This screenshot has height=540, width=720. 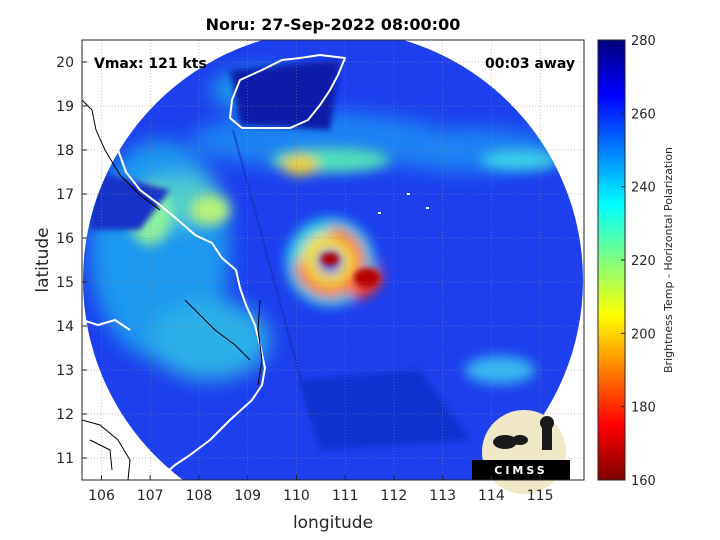 What do you see at coordinates (296, 496) in the screenshot?
I see `x-tick-label: 110` at bounding box center [296, 496].